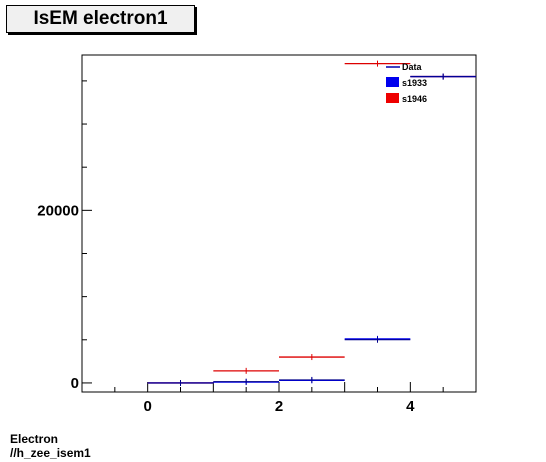 This screenshot has width=546, height=462. Describe the element at coordinates (34, 439) in the screenshot. I see `caption-line-1: Electron` at that location.